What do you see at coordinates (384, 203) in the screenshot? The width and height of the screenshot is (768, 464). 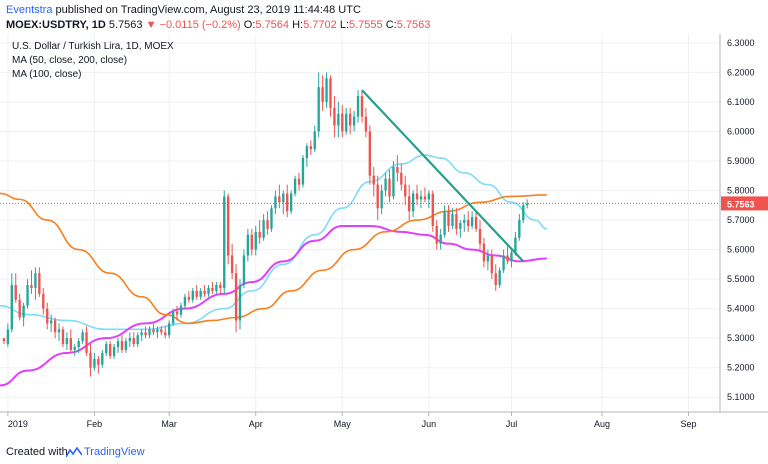 I see `last-price-line-group: 5.7563` at bounding box center [384, 203].